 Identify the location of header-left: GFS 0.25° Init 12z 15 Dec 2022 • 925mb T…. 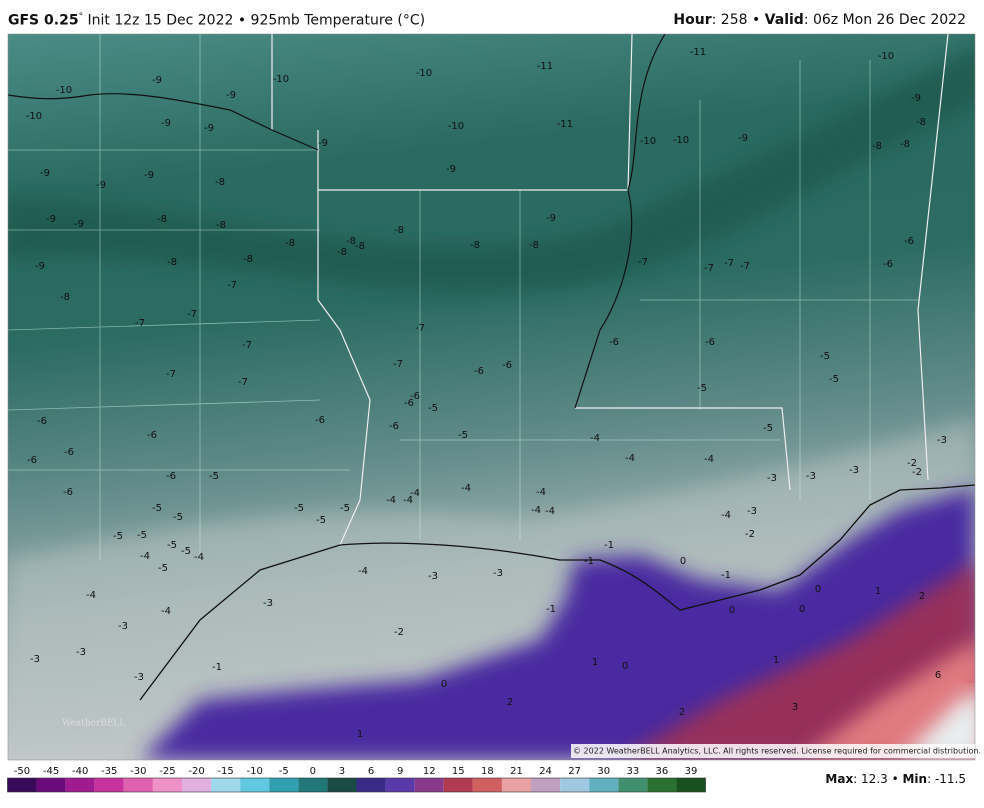
(216, 20).